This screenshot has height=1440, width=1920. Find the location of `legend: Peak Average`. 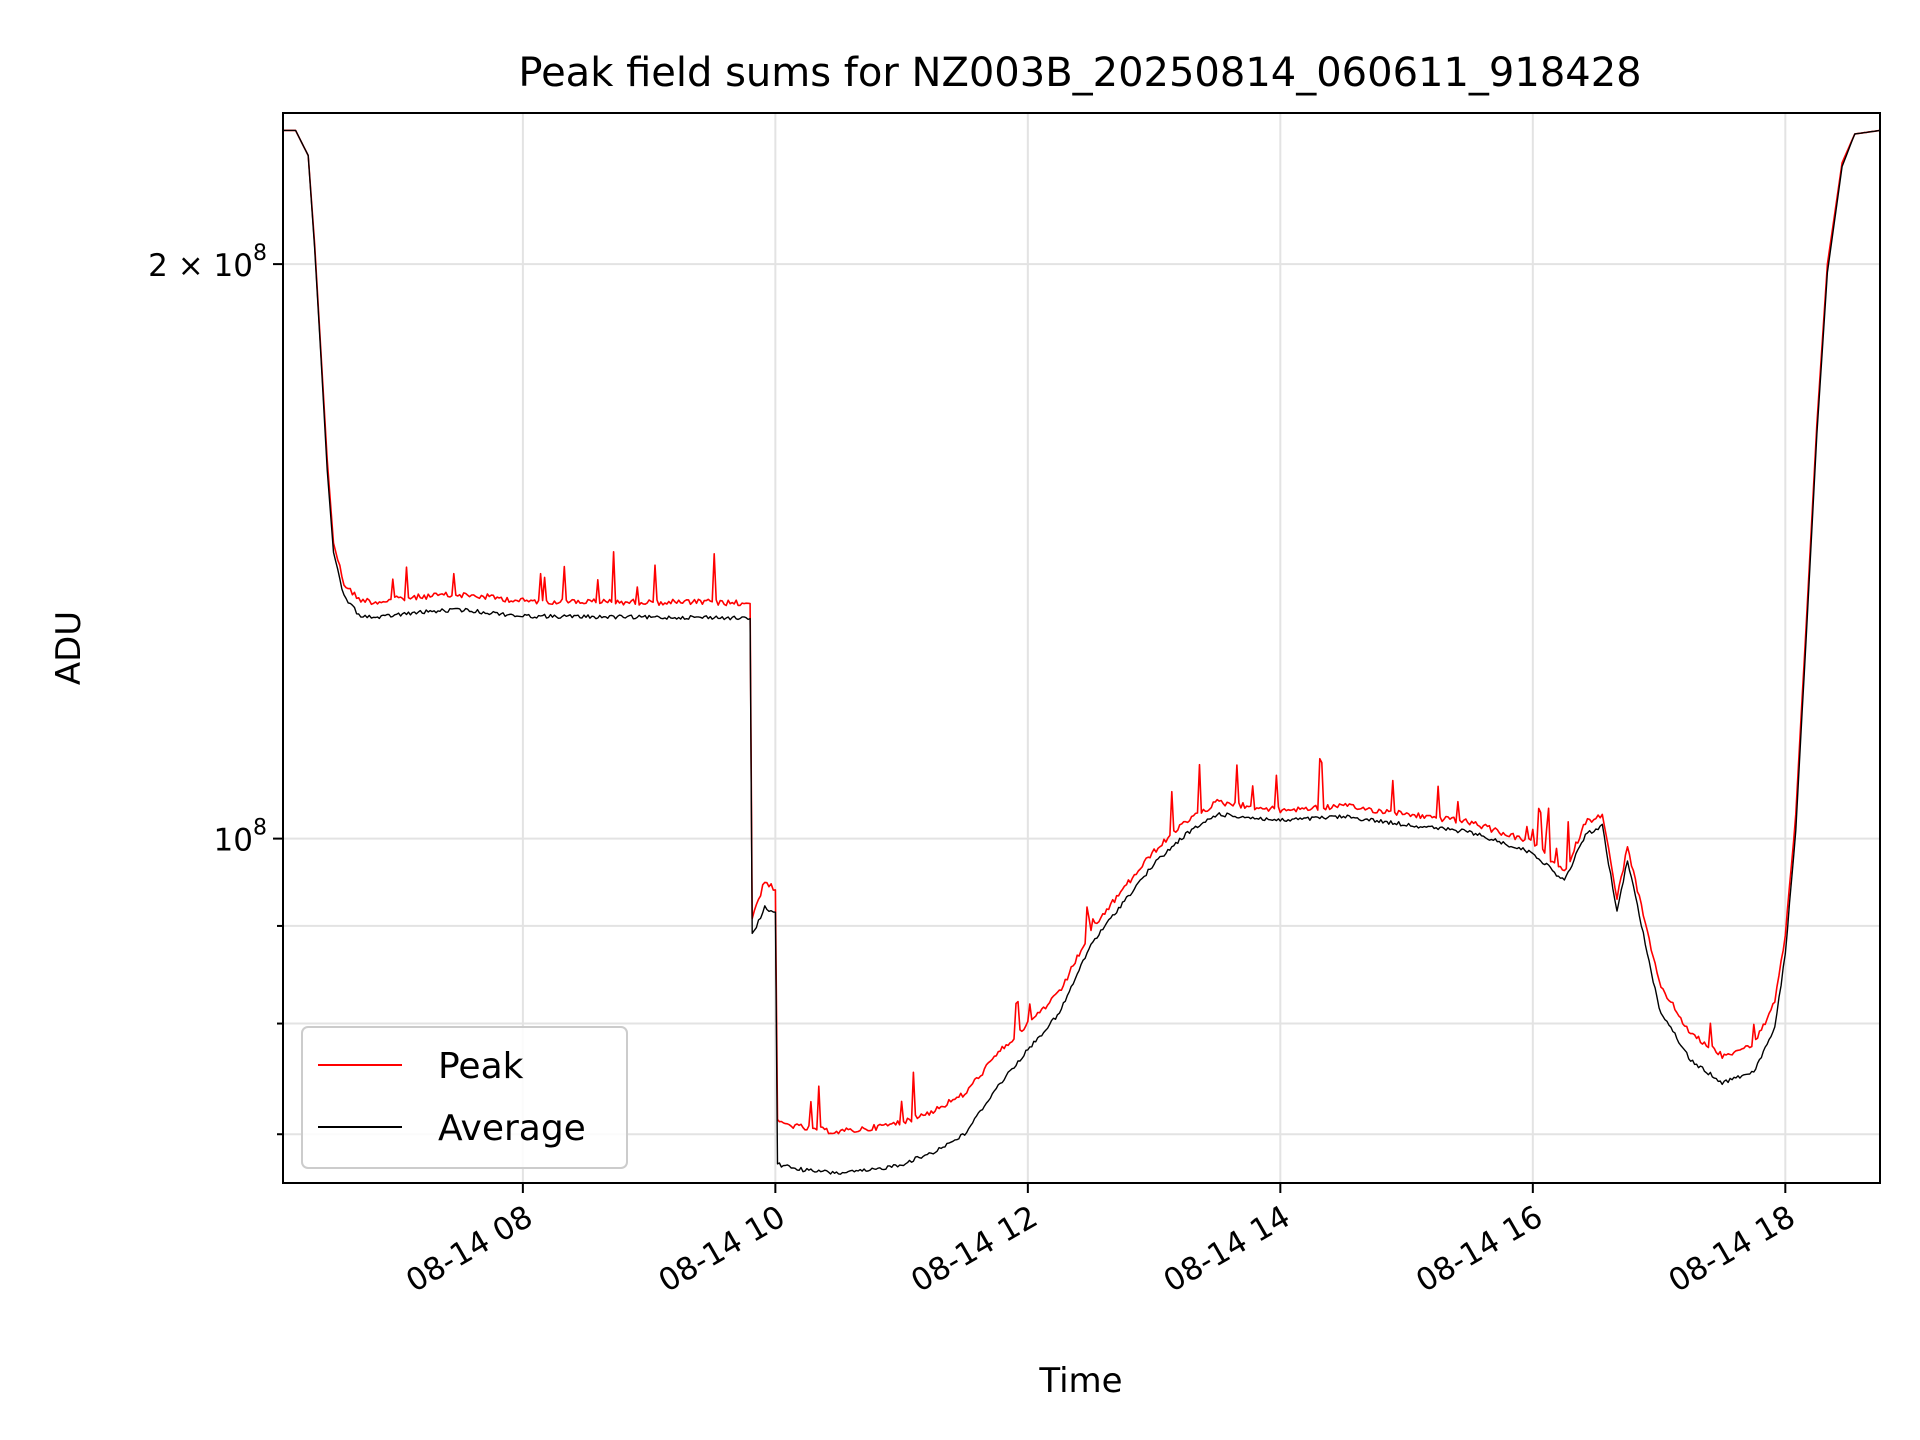

legend: Peak Average is located at coordinates (464, 1097).